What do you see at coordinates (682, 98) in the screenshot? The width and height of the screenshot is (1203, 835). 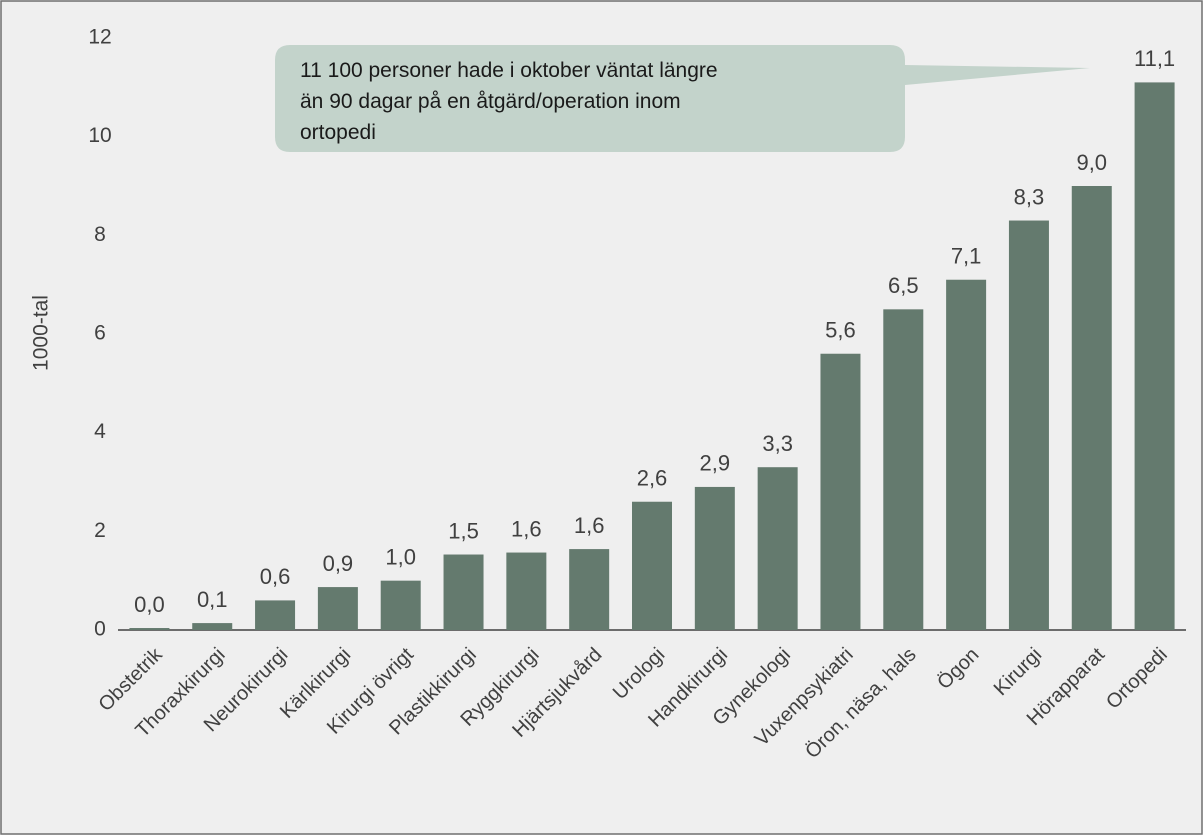 I see `callout` at bounding box center [682, 98].